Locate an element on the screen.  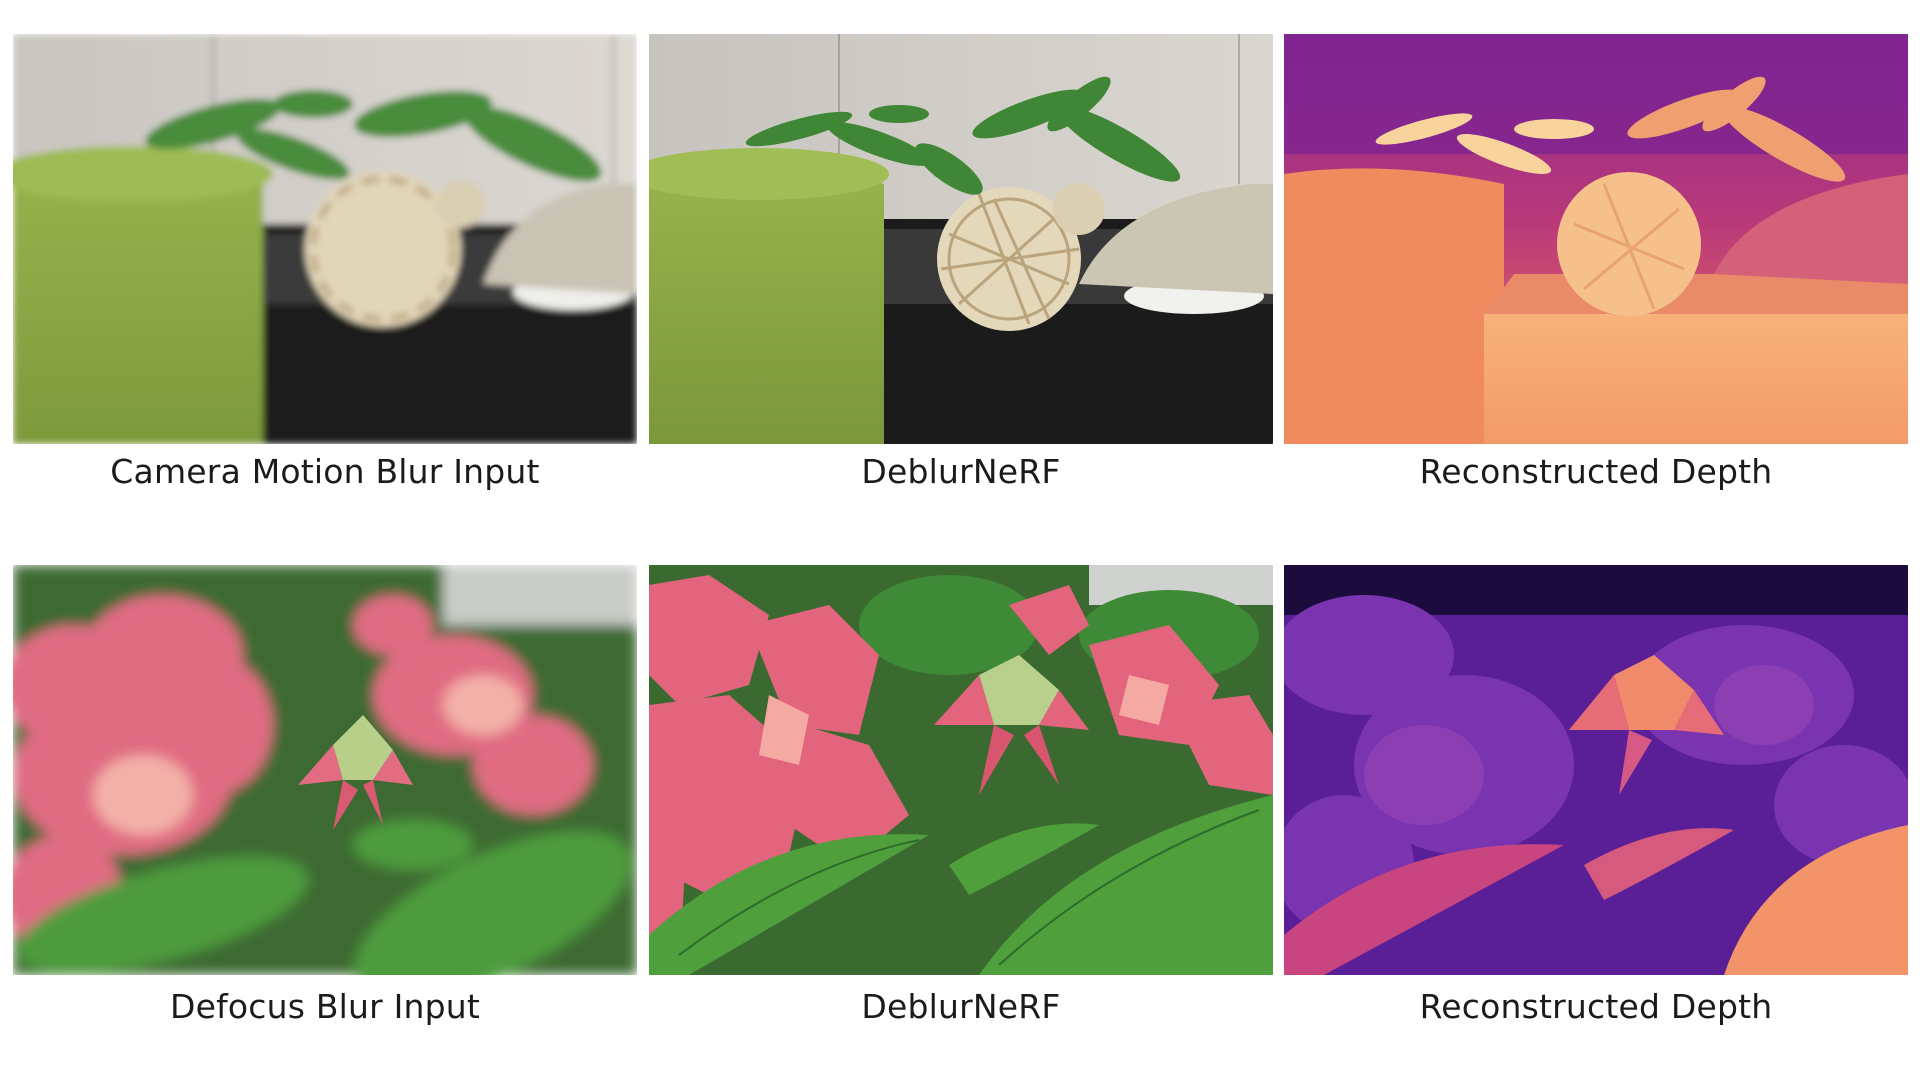
depth-center-flower is located at coordinates (1646, 725).